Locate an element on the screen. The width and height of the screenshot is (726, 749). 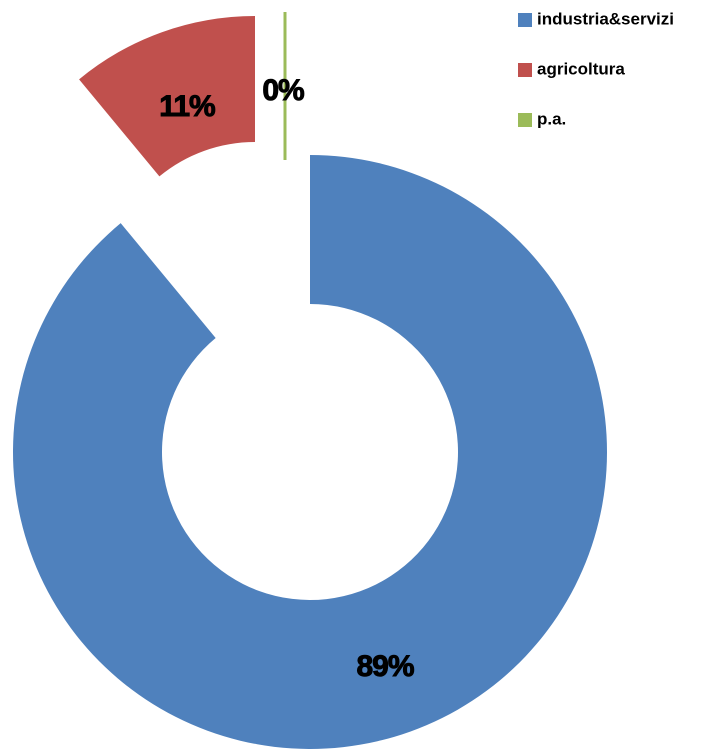
legend-label: p.a. is located at coordinates (551, 118).